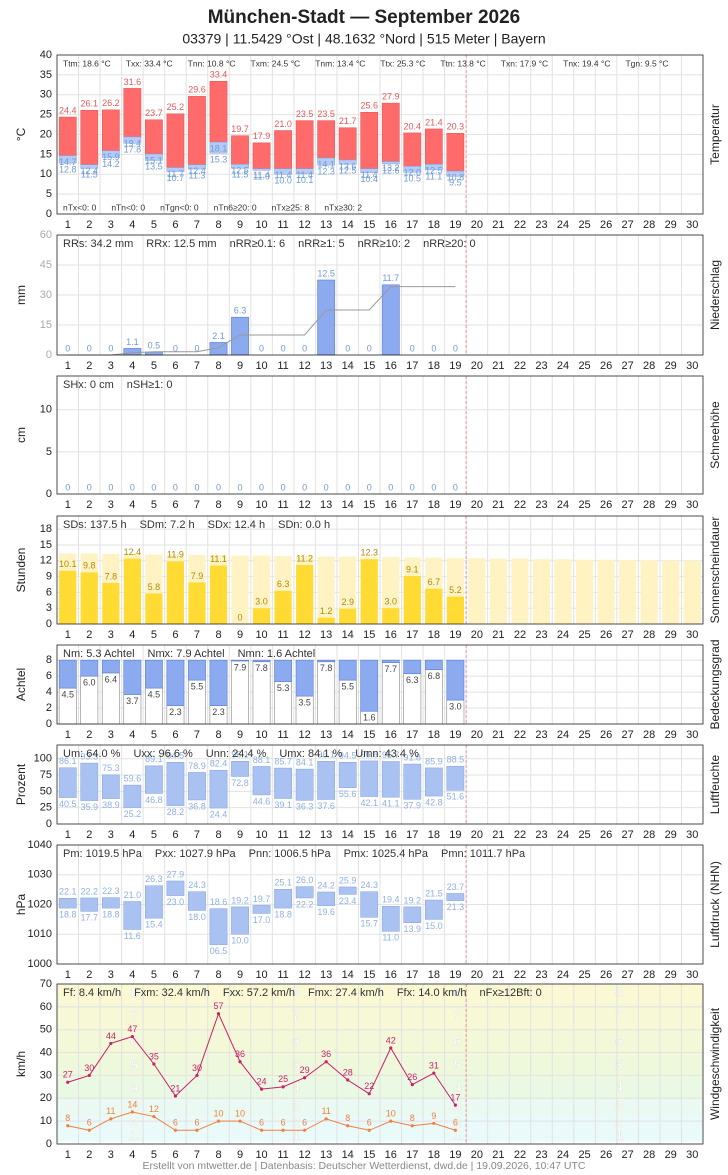 The image size is (728, 1175). What do you see at coordinates (380, 904) in the screenshot?
I see `plot-frame` at bounding box center [380, 904].